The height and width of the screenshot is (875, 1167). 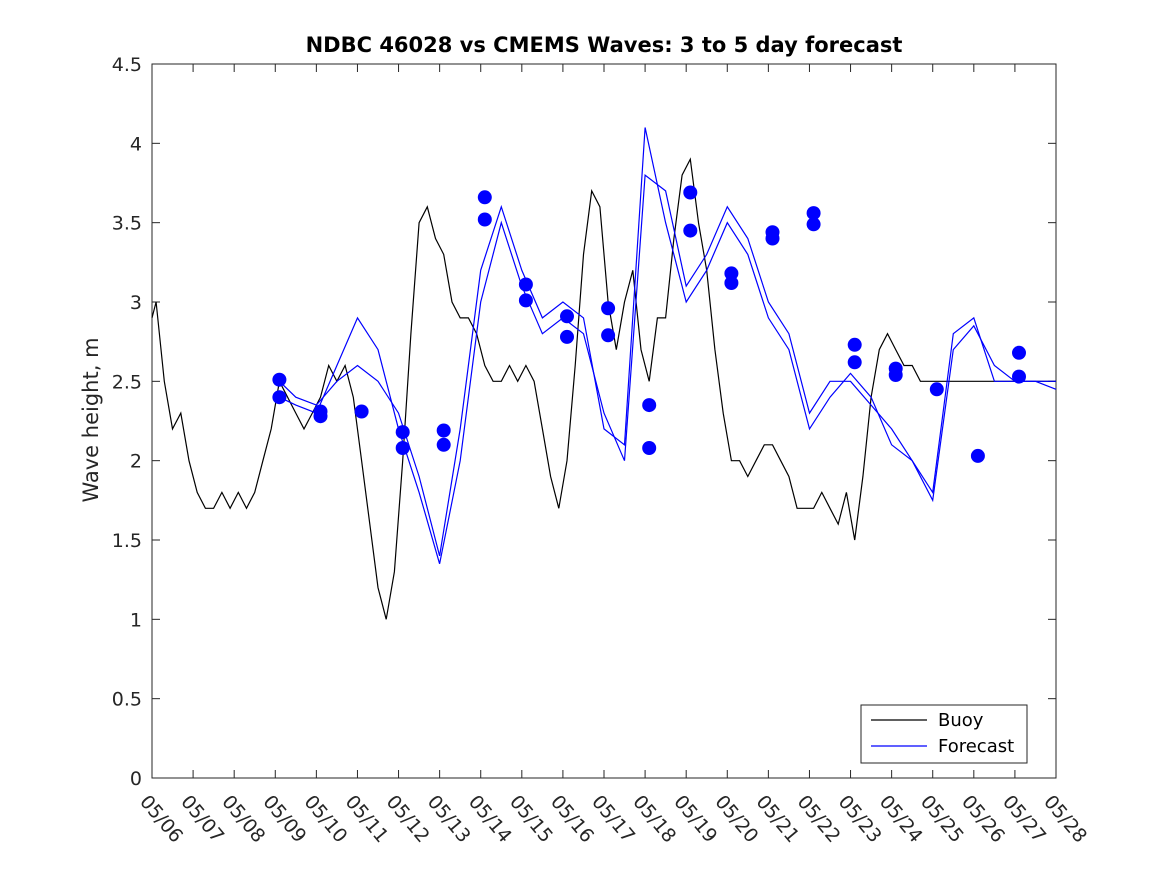 I want to click on legend: Buoy Forecast, so click(x=944, y=734).